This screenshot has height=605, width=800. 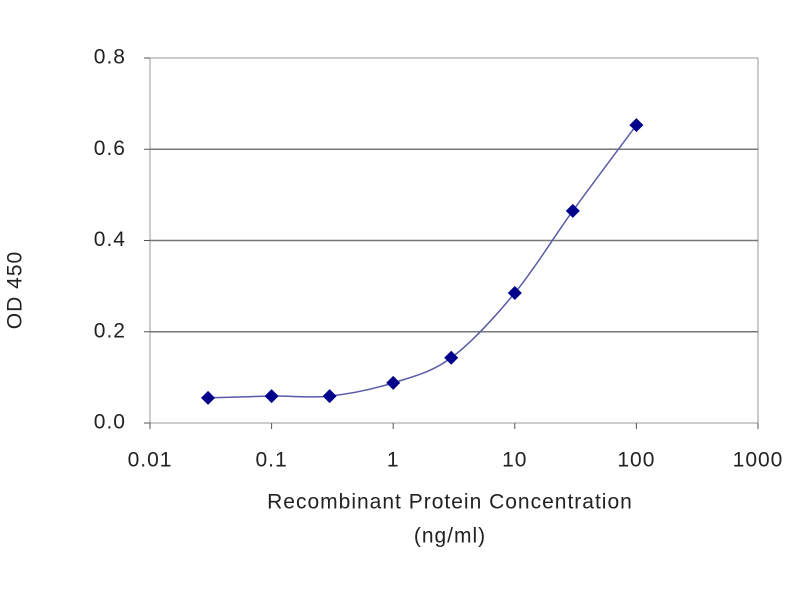 What do you see at coordinates (110, 422) in the screenshot?
I see `y-tick-label: 0.0` at bounding box center [110, 422].